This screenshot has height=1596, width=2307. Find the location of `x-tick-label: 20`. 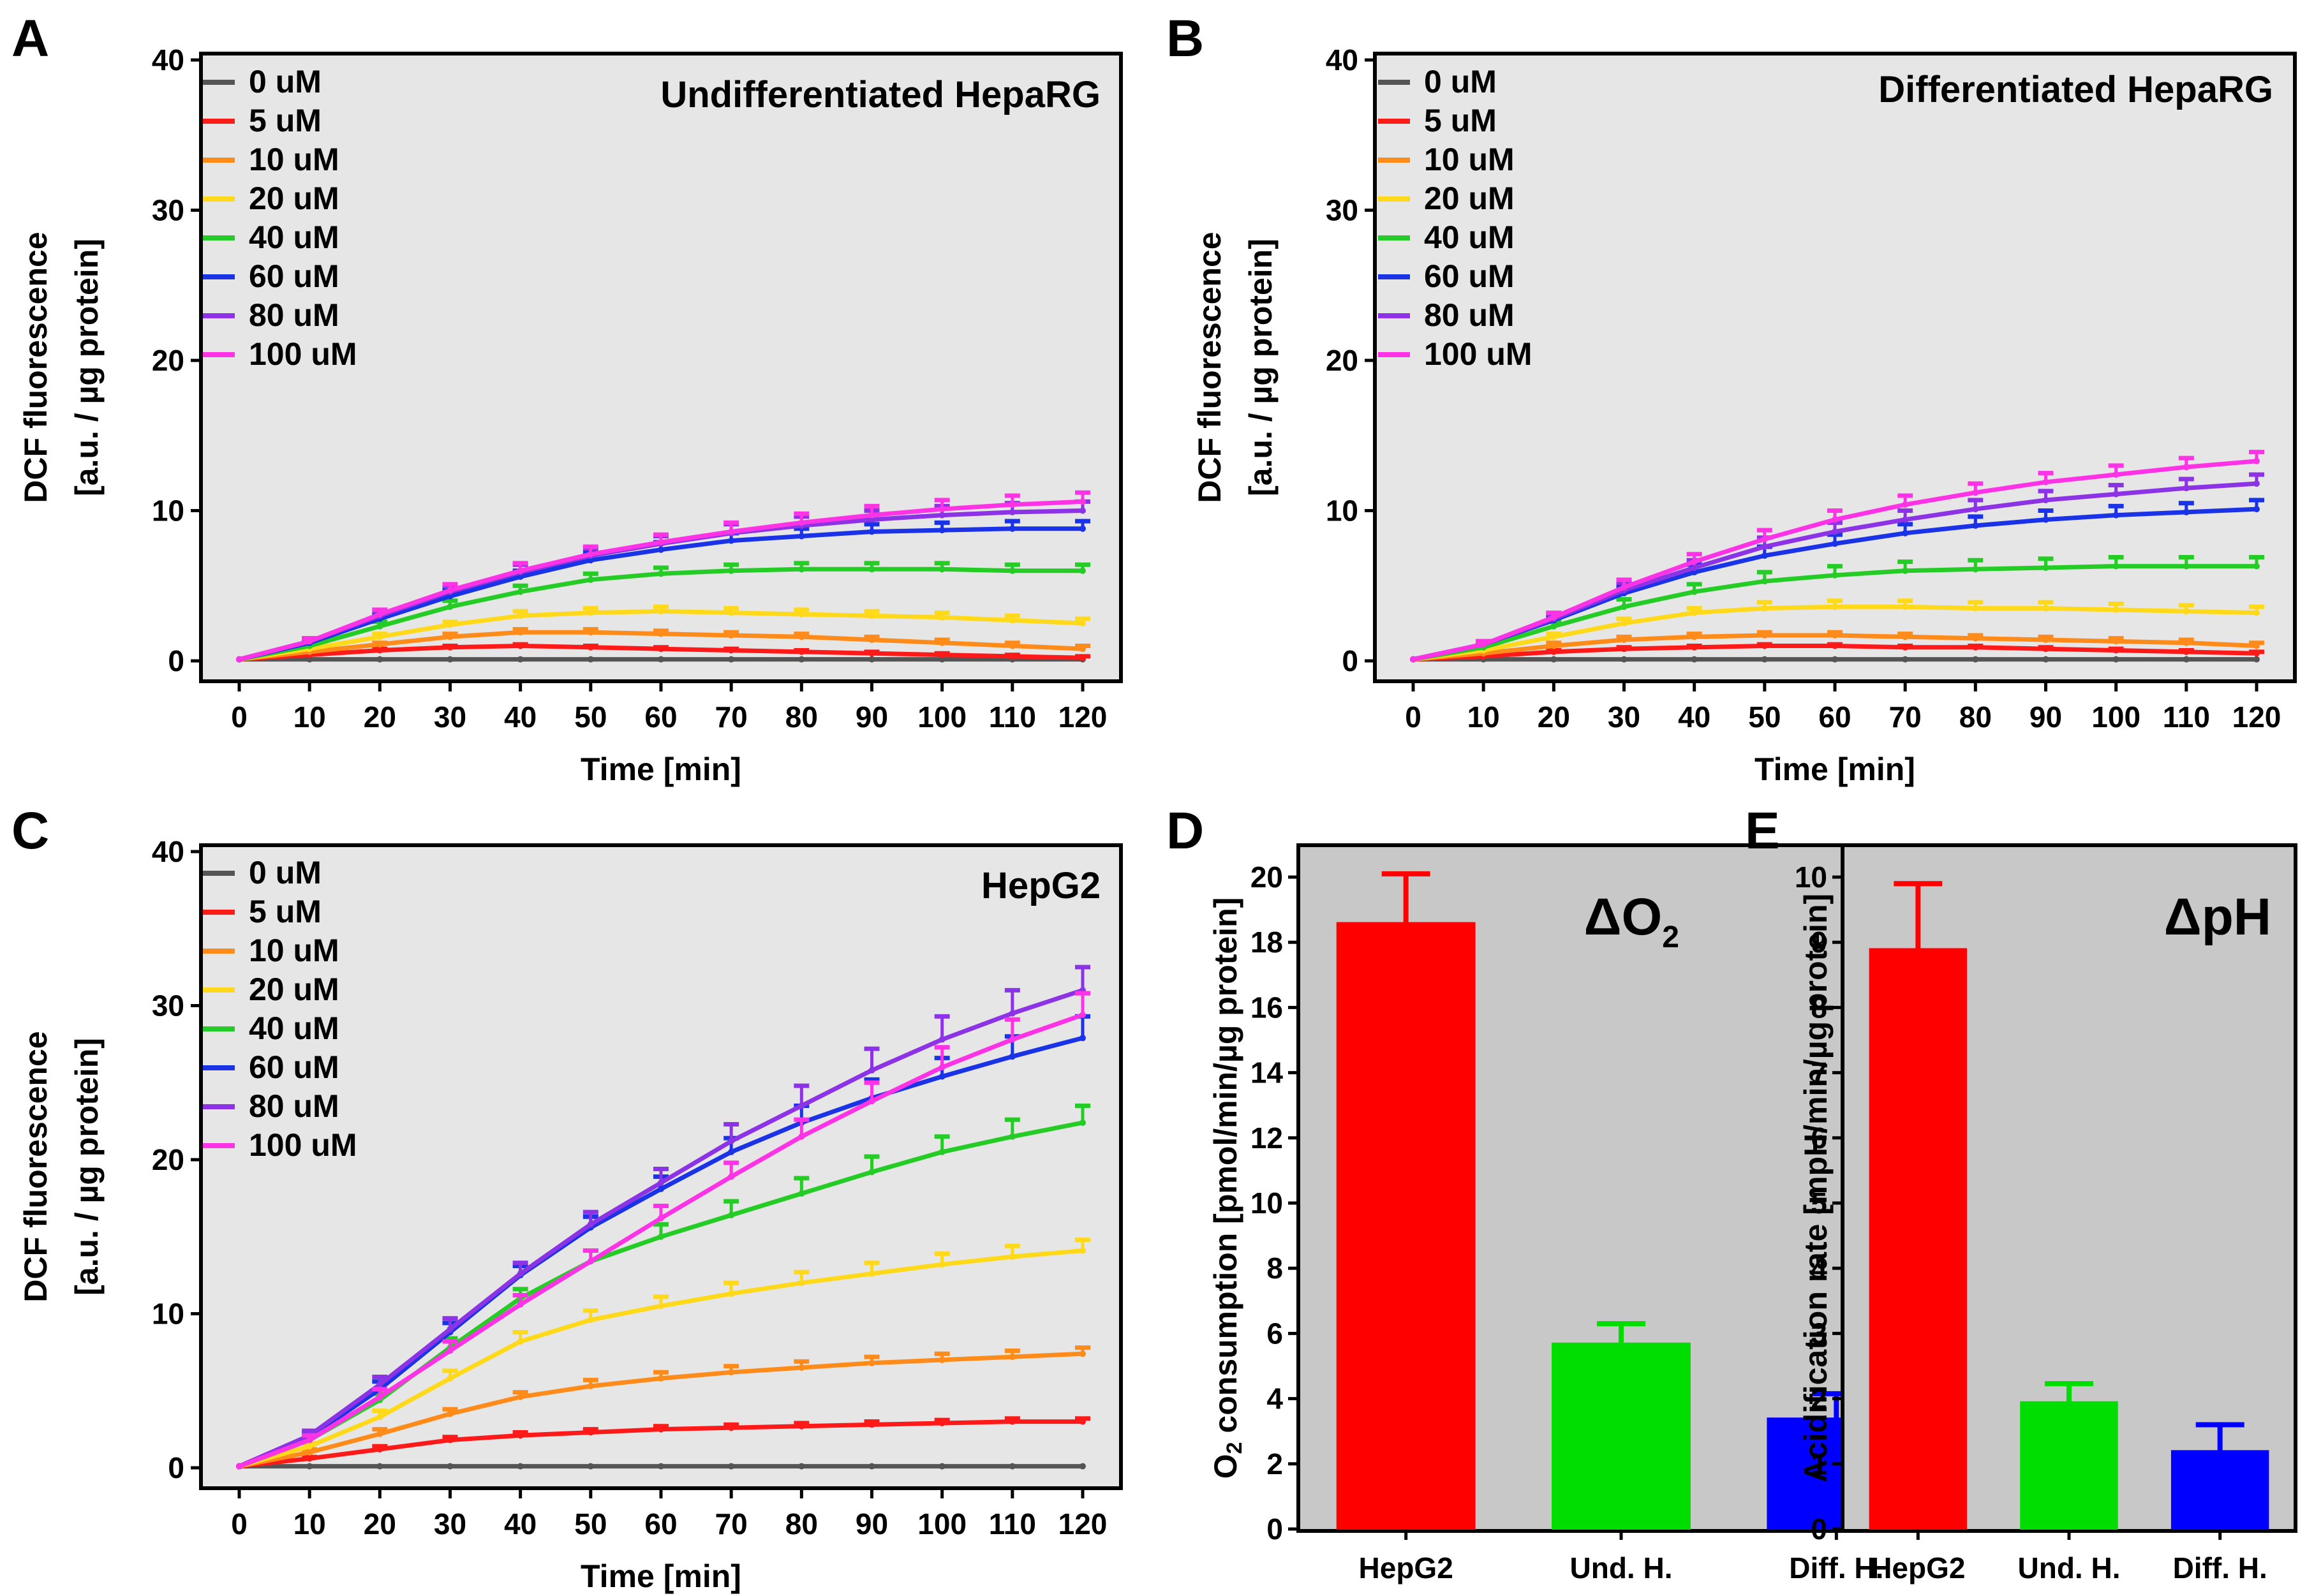

x-tick-label: 20 is located at coordinates (380, 717).